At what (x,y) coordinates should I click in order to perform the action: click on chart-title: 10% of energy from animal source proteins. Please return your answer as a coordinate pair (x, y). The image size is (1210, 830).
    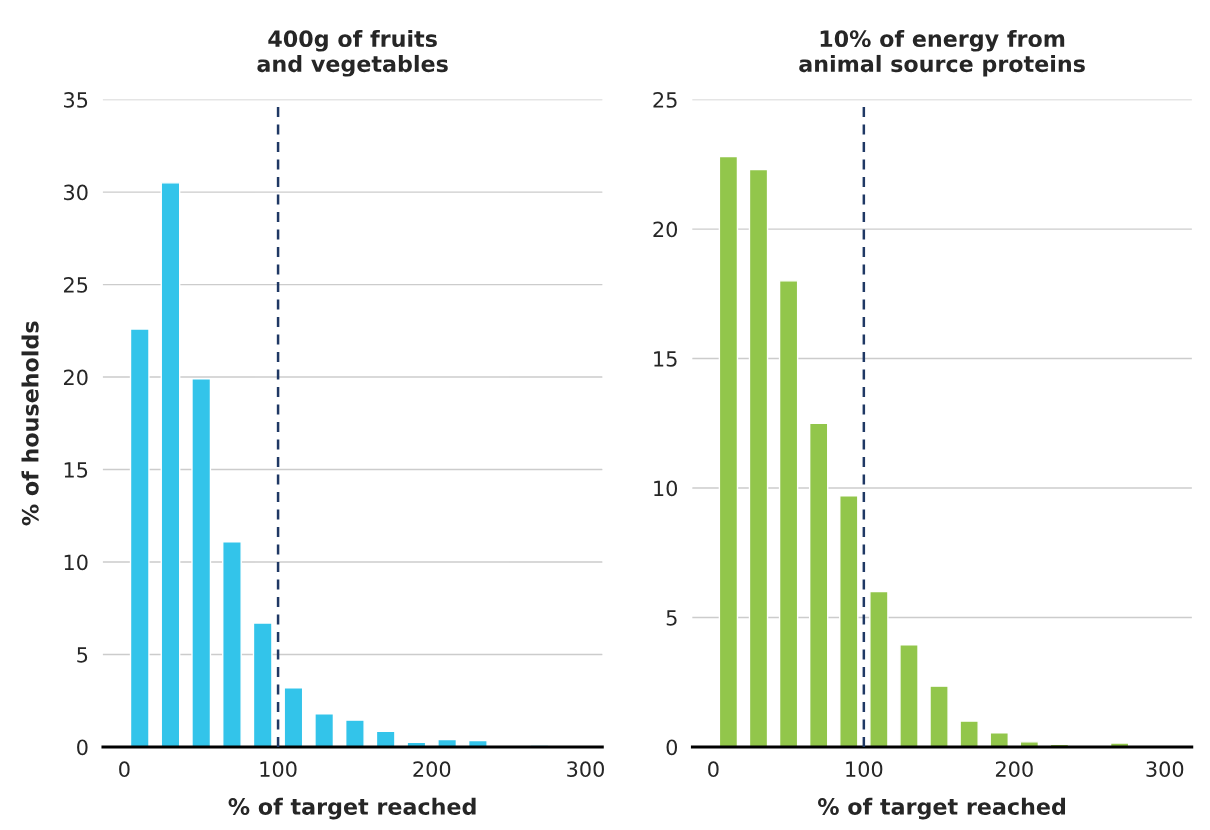
    Looking at the image, I should click on (942, 53).